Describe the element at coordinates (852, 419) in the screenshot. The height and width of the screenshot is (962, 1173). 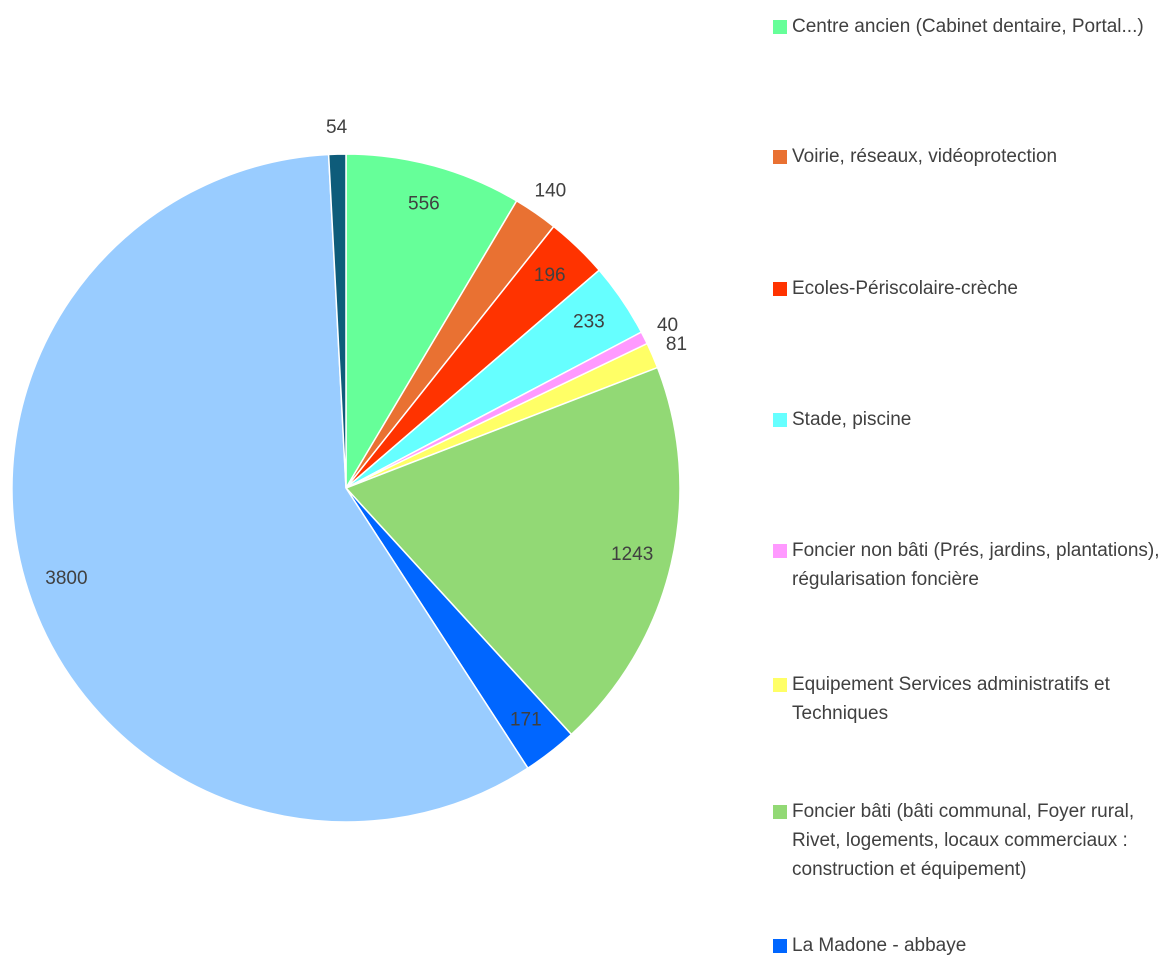
I see `legend-label: Stade, piscine` at that location.